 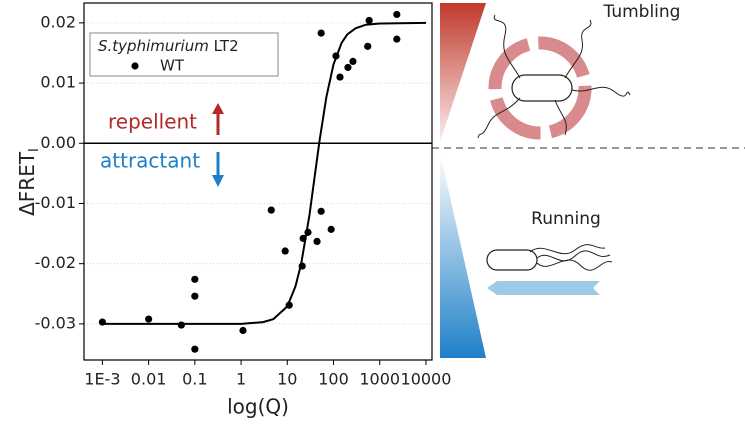 I want to click on running-diagram, so click(x=549, y=269).